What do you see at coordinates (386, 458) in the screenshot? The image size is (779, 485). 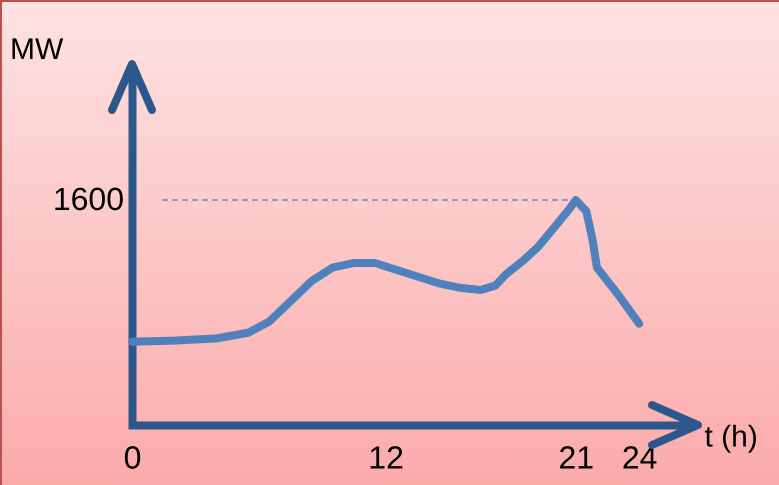 I see `x-tick-label: 12` at bounding box center [386, 458].